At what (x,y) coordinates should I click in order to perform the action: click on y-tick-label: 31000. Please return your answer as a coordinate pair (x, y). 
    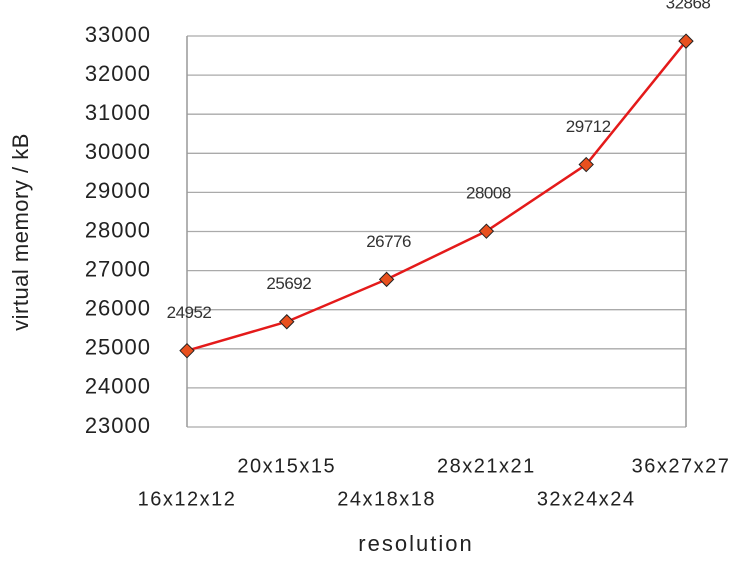
    Looking at the image, I should click on (118, 112).